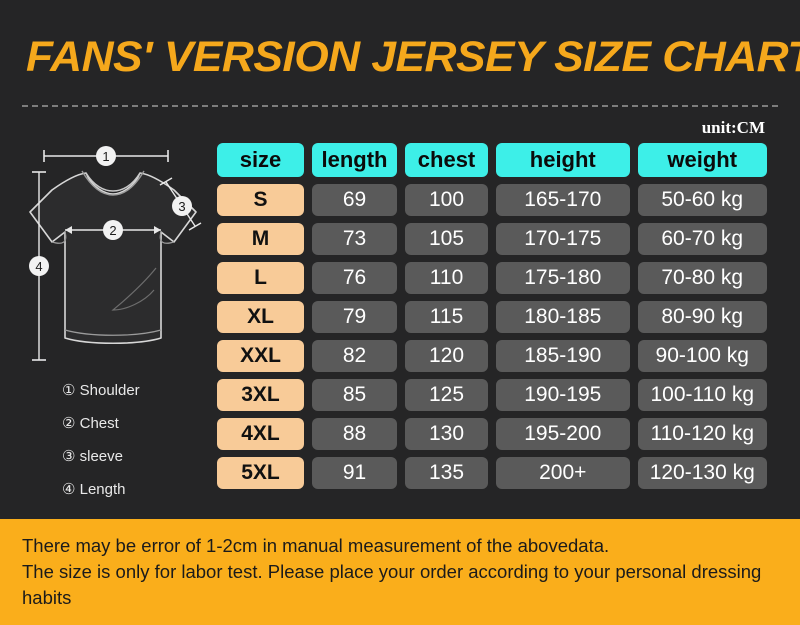 Image resolution: width=800 pixels, height=625 pixels. What do you see at coordinates (702, 278) in the screenshot?
I see `cell-weight: 70-80 kg` at bounding box center [702, 278].